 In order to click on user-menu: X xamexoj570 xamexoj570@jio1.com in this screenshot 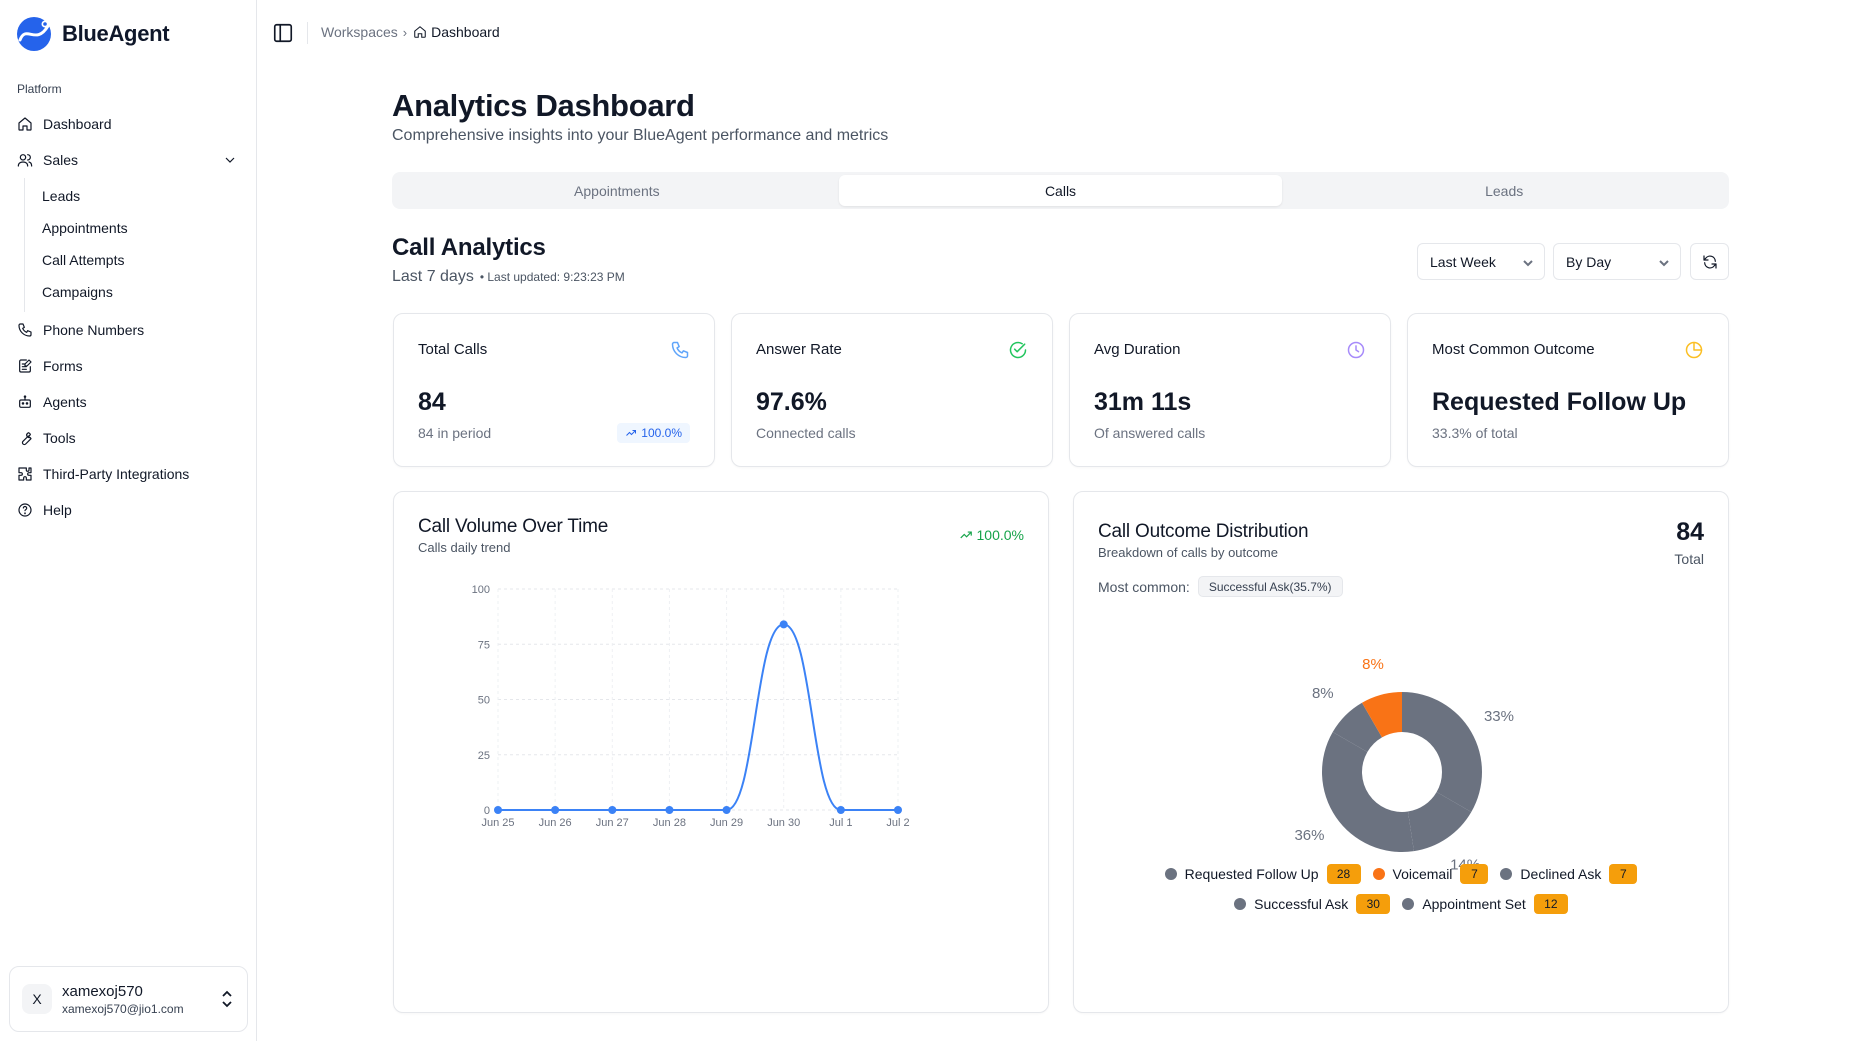, I will do `click(128, 999)`.